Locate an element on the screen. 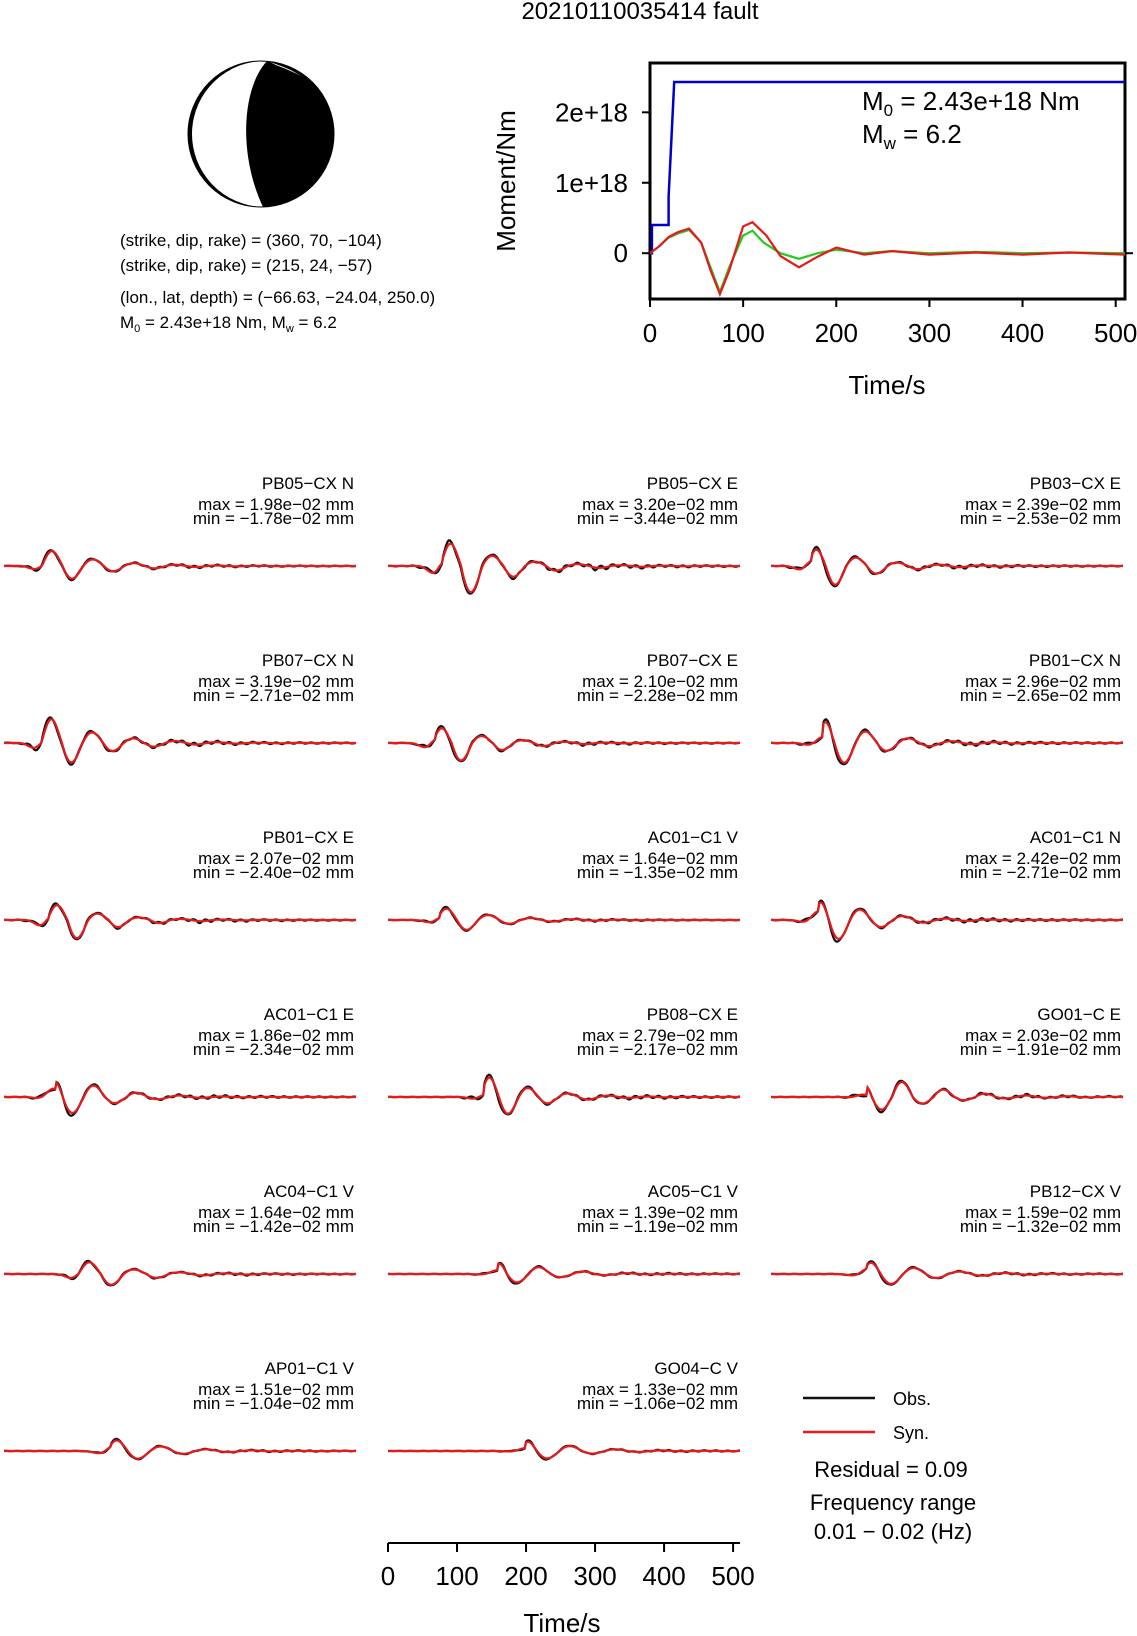 The image size is (1137, 1636). waveform-xtick-label: 200 is located at coordinates (525, 1576).